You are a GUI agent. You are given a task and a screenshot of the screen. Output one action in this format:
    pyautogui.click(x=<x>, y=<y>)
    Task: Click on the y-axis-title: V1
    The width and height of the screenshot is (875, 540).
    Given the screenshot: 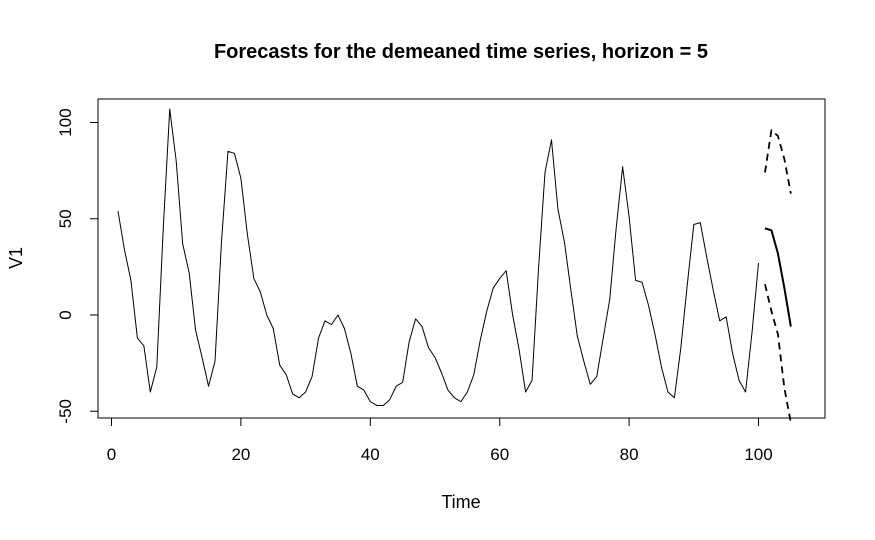 What is the action you would take?
    pyautogui.click(x=16, y=258)
    